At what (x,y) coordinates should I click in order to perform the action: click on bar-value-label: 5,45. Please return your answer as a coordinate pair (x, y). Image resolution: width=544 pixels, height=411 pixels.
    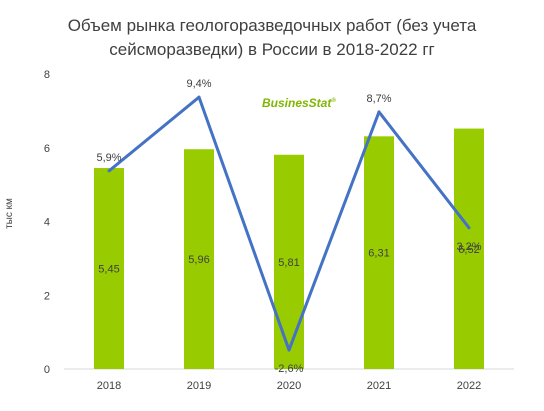
    Looking at the image, I should click on (108, 270).